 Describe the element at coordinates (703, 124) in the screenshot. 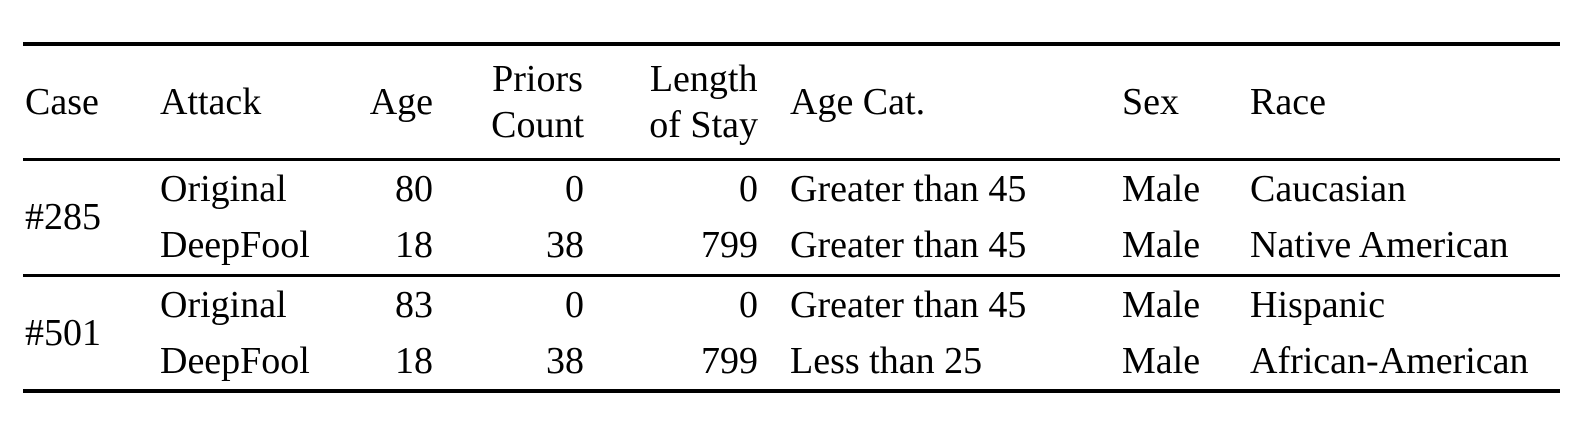

I see `length-of-stay-label-line2: of Stay` at that location.